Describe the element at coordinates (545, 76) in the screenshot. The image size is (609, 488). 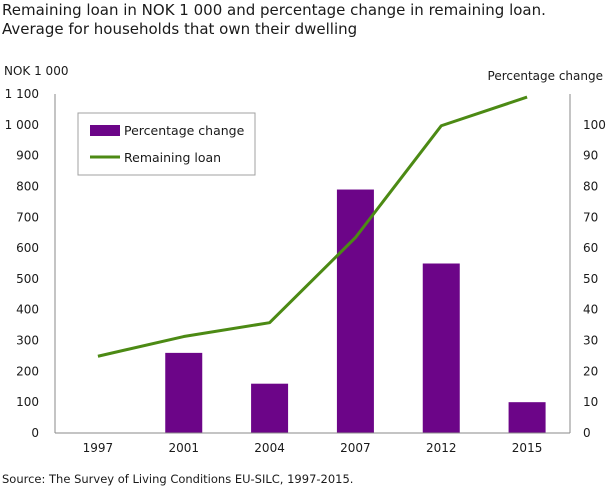
I see `right-axis-title: Percentage change` at that location.